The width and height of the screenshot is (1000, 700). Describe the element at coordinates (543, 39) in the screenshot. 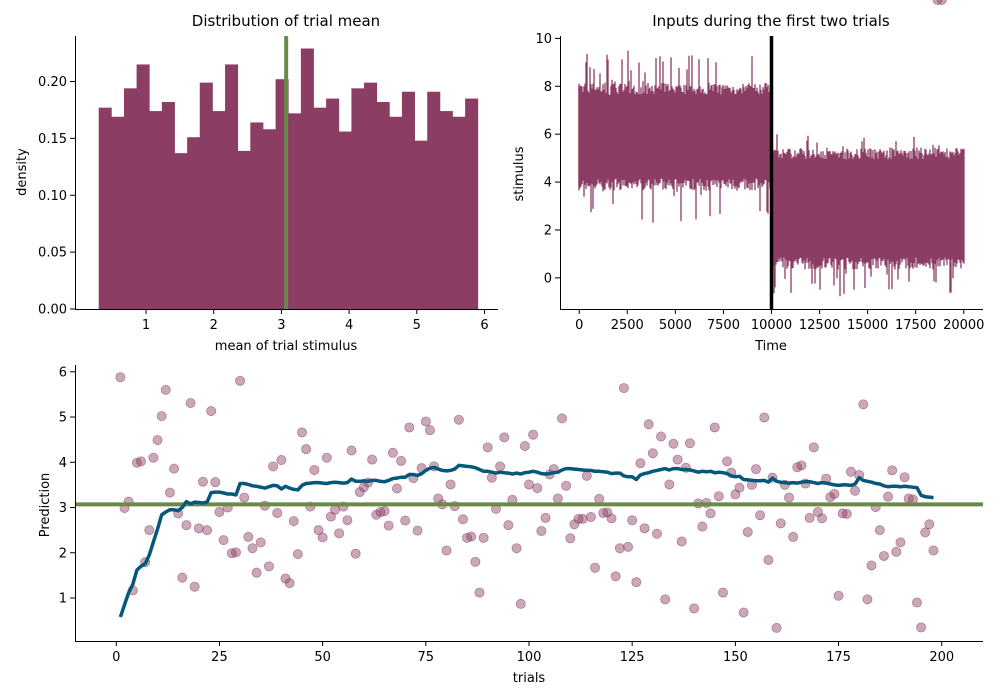

I see `stimulus-y-tick-label: 10` at that location.